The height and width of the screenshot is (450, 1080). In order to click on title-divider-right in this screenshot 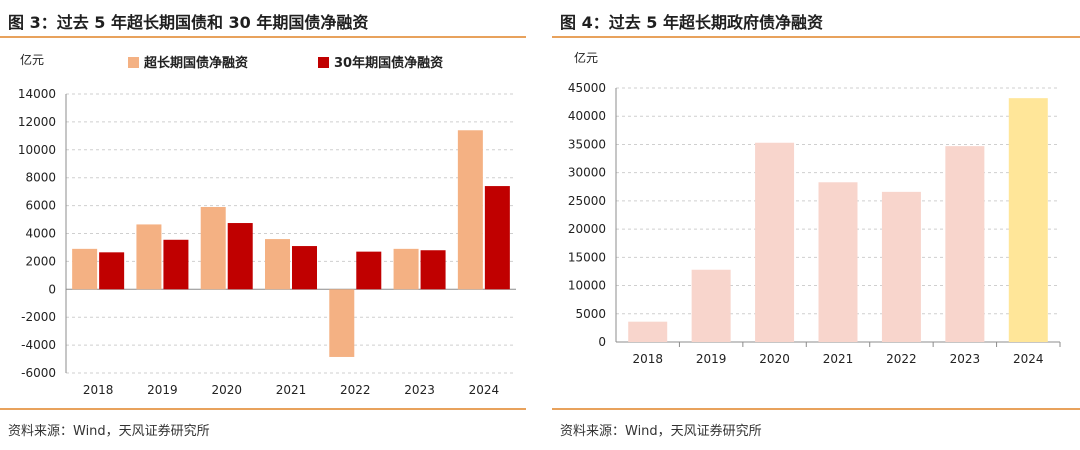, I will do `click(816, 37)`.